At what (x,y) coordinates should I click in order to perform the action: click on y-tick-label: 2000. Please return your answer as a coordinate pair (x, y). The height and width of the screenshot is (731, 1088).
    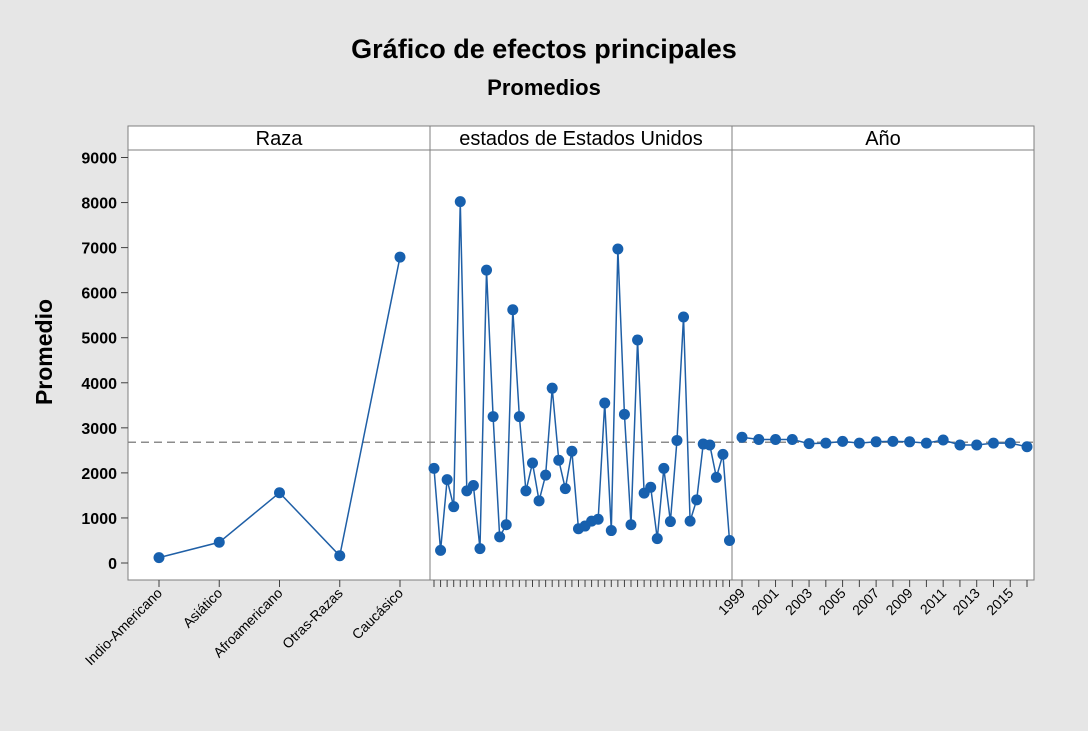
    Looking at the image, I should click on (99, 474).